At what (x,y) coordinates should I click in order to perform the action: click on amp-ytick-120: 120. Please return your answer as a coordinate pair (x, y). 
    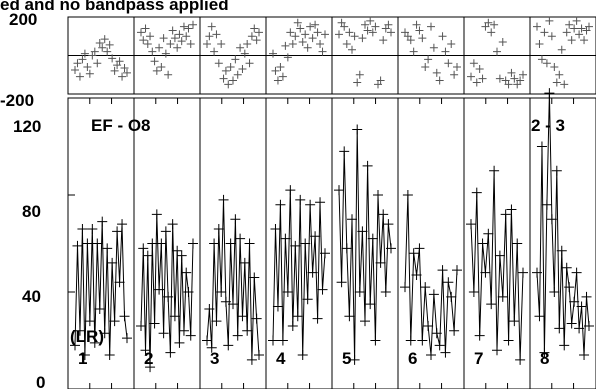
    Looking at the image, I should click on (27, 126).